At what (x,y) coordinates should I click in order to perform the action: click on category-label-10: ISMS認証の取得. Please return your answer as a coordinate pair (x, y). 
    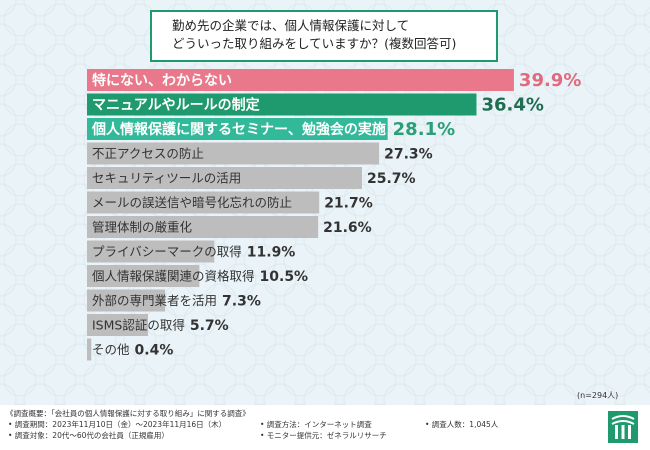
    Looking at the image, I should click on (138, 325).